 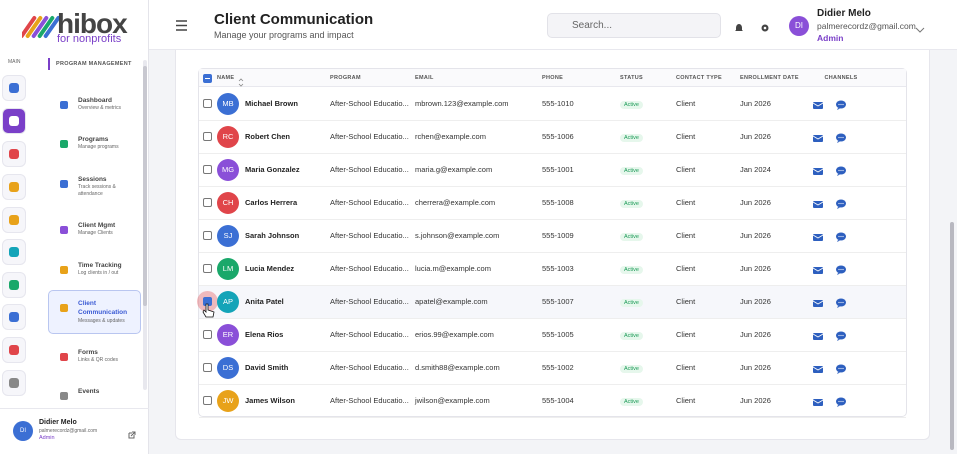 I want to click on main-scroll, so click(x=952, y=336).